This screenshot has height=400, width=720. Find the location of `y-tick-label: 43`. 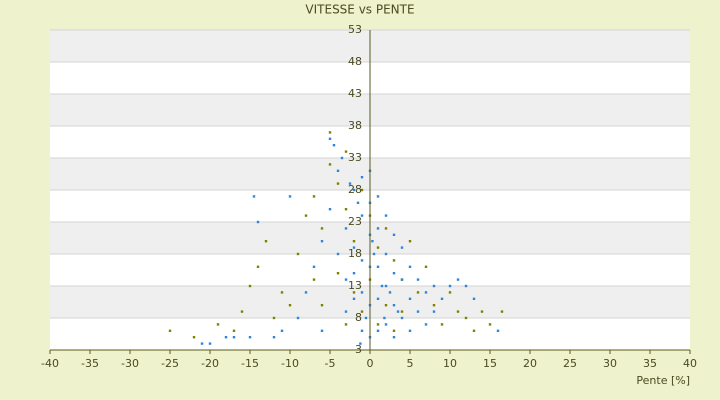

y-tick-label: 43 is located at coordinates (355, 93).